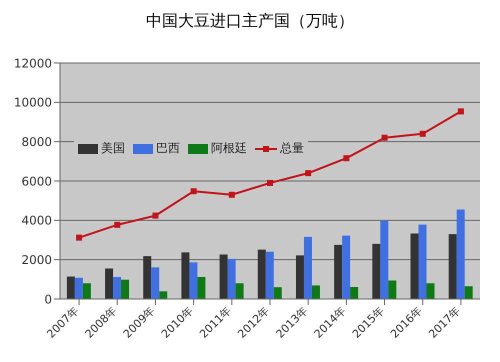 The width and height of the screenshot is (500, 362). Describe the element at coordinates (36, 181) in the screenshot. I see `y-tick-label: 6000` at that location.